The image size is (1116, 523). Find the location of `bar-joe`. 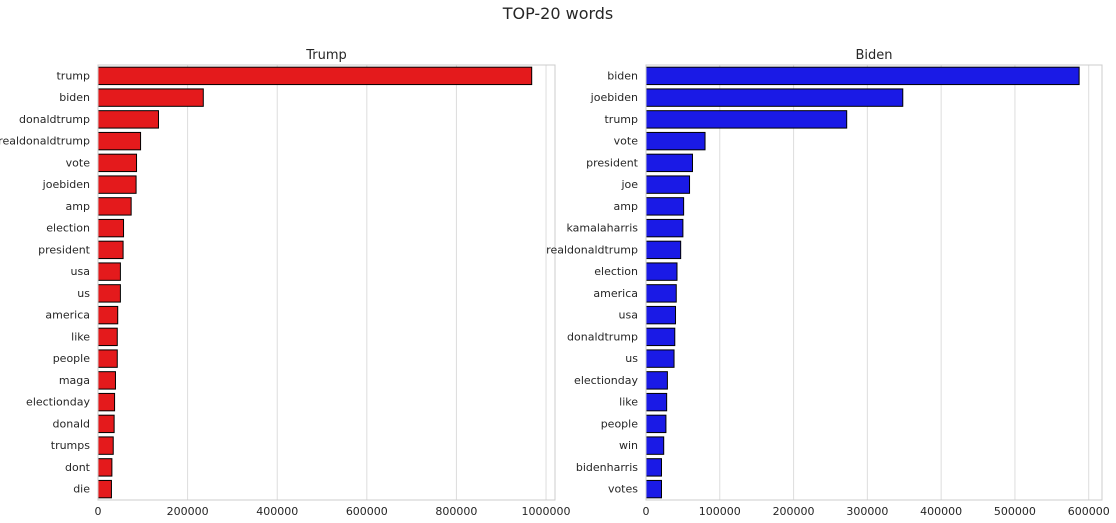

bar-joe is located at coordinates (668, 184).